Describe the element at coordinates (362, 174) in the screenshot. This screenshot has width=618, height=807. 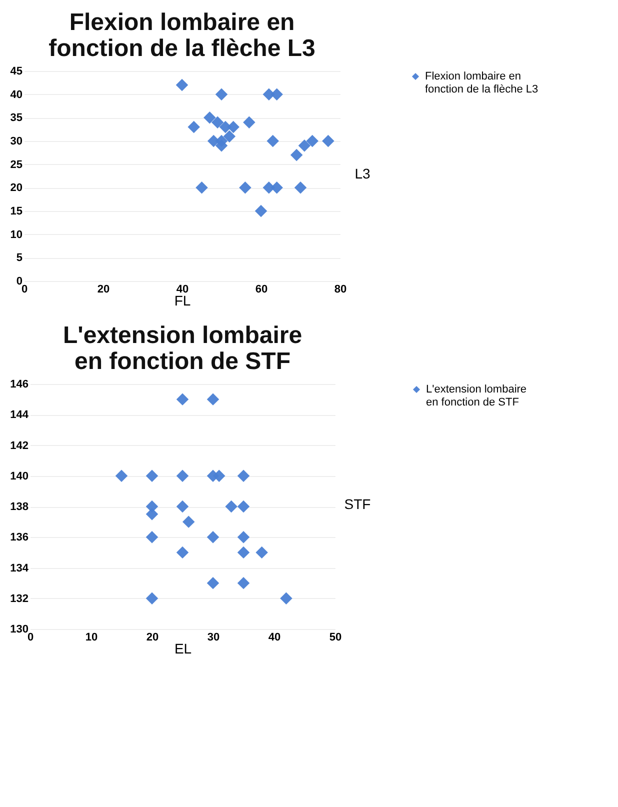
I see `y-axis-title: L3` at that location.